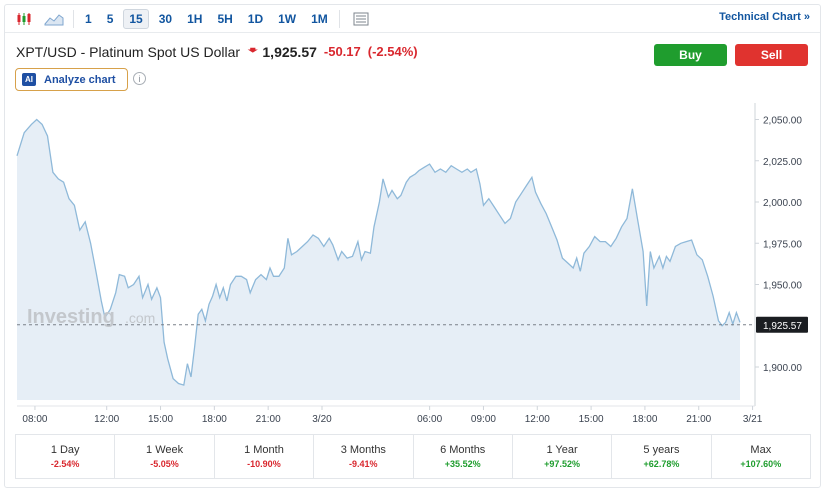  I want to click on period-change: +62.78%, so click(661, 464).